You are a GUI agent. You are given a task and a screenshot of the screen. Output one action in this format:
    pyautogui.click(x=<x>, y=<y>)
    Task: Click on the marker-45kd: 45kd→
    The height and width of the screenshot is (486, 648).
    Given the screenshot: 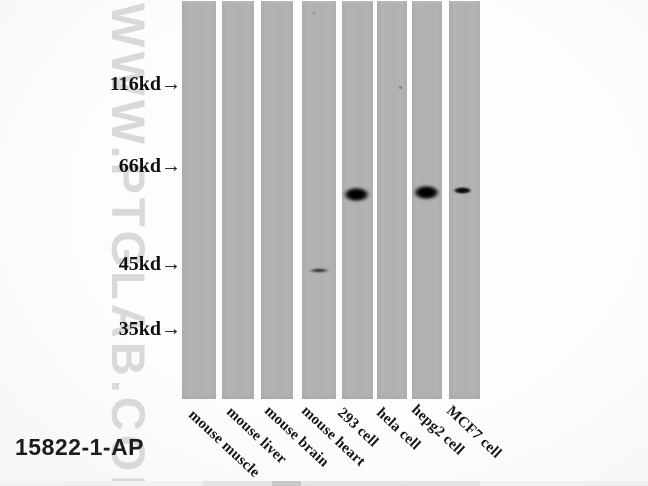 What is the action you would take?
    pyautogui.click(x=149, y=264)
    